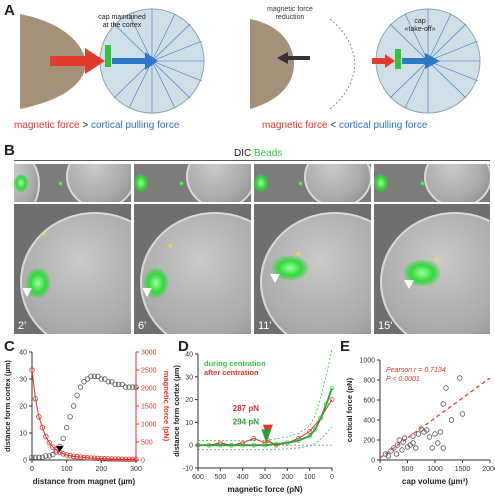 The height and width of the screenshot is (500, 495). I want to click on y-axis-label-right: magnetic force (pN), so click(166, 406).